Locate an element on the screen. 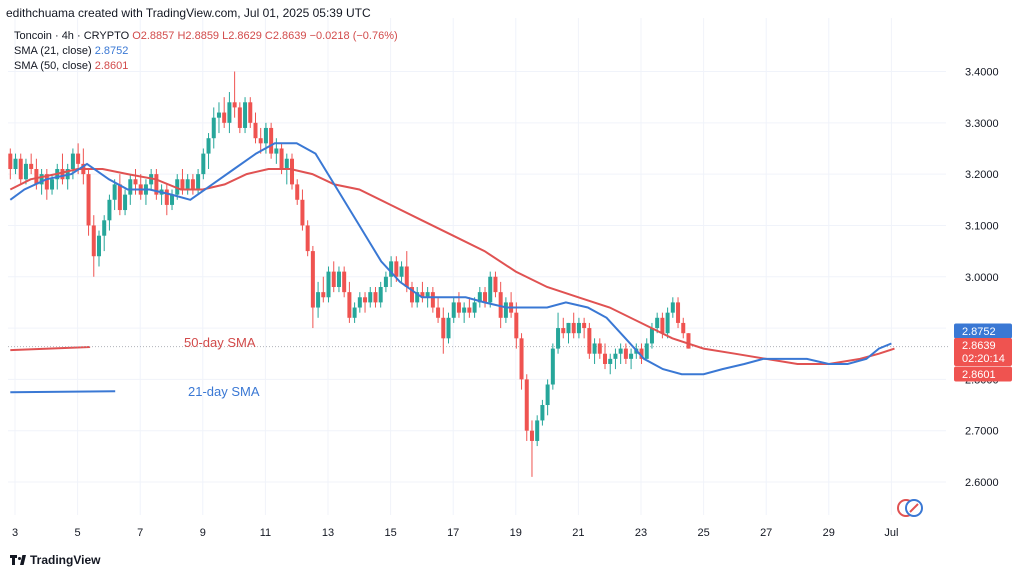 The height and width of the screenshot is (575, 1024). flag-badge-icon is located at coordinates (910, 508).